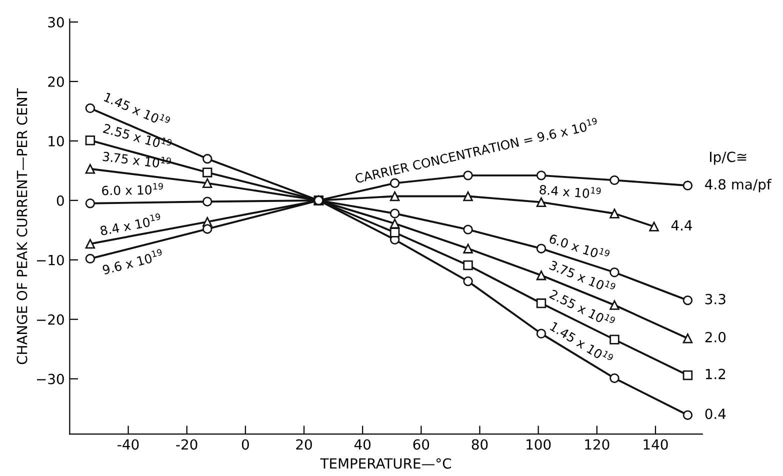  I want to click on x-tick-label: -20, so click(187, 444).